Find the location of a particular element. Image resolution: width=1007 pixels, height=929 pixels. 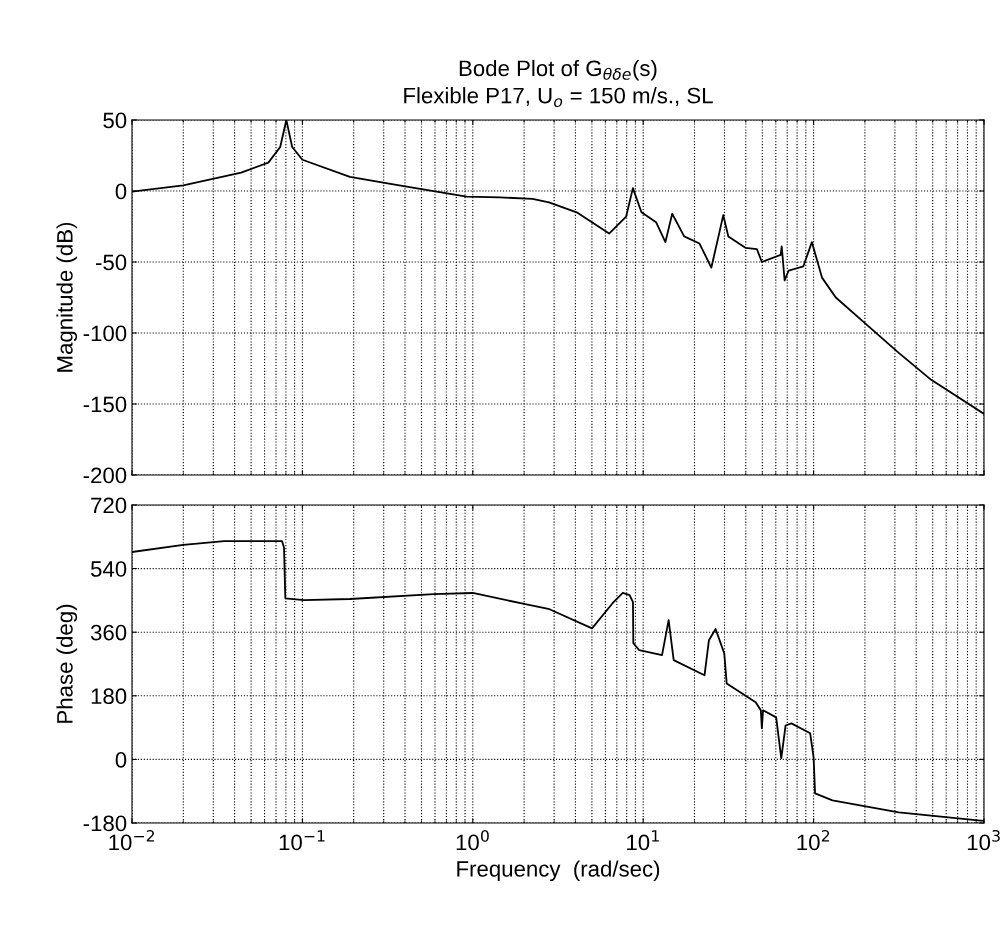

y-tick-label: 360 is located at coordinates (108, 632).